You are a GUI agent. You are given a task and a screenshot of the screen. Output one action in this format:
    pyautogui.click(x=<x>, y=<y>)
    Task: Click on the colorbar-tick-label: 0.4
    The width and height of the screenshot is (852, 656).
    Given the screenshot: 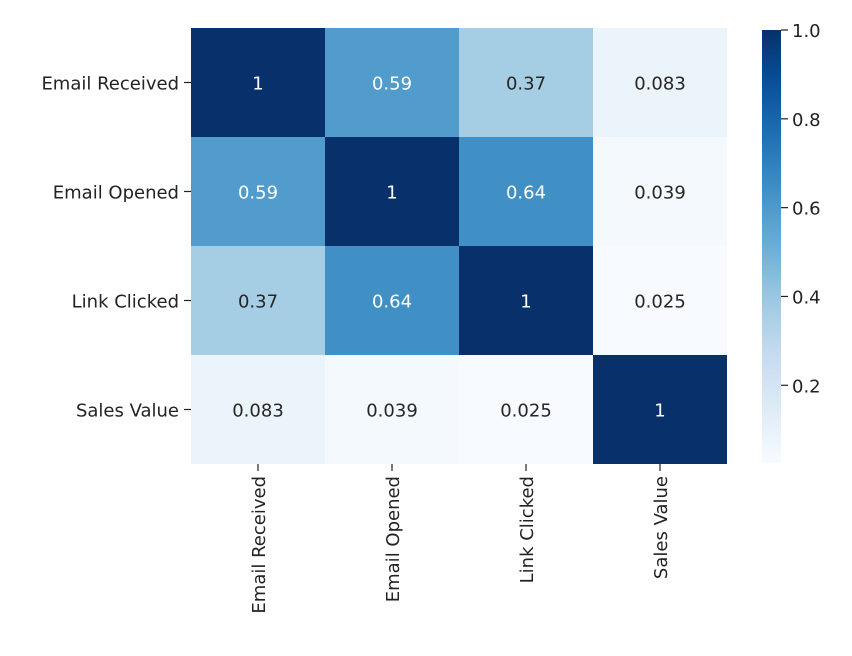 What is the action you would take?
    pyautogui.click(x=806, y=297)
    